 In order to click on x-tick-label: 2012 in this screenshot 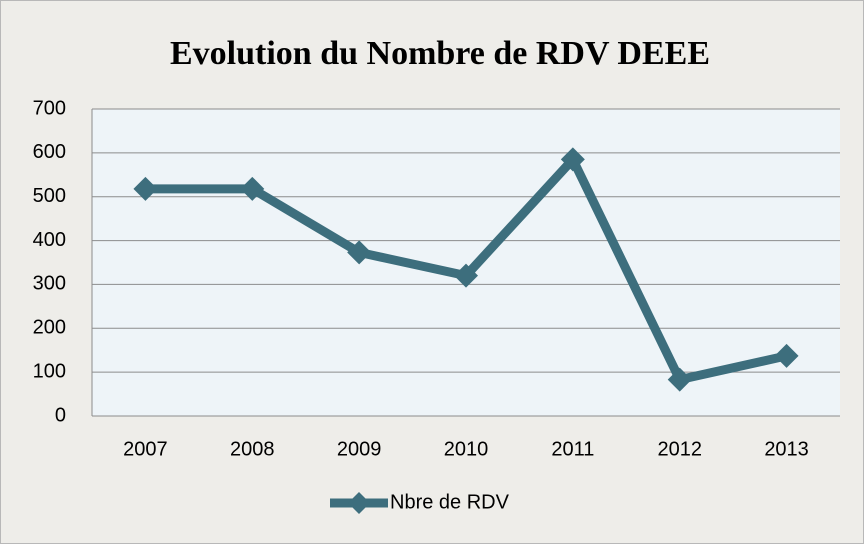, I will do `click(679, 449)`.